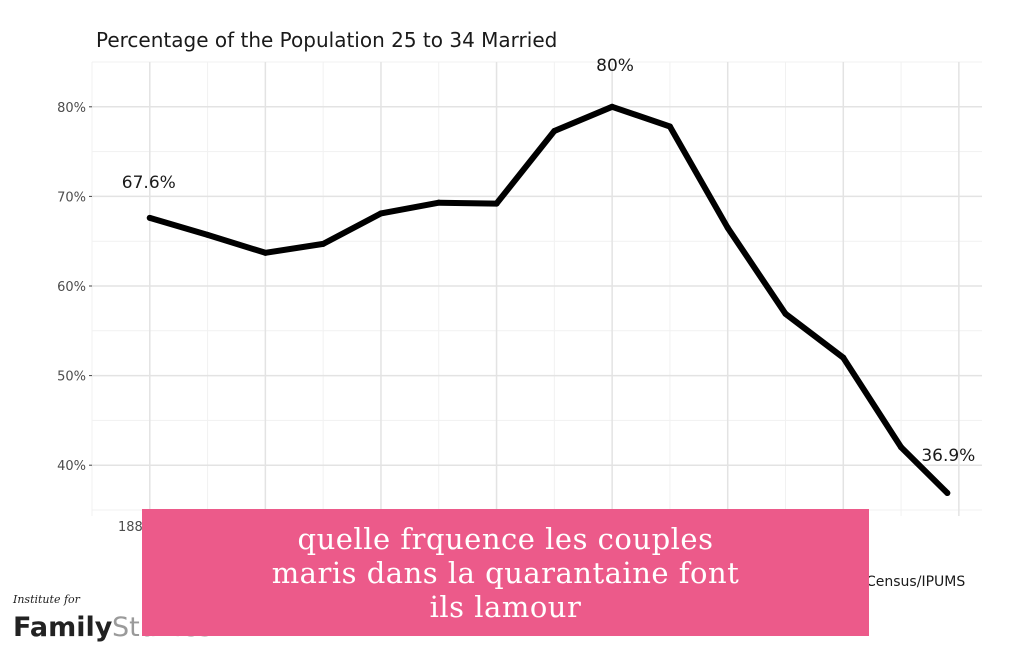 This screenshot has width=1011, height=647. Describe the element at coordinates (727, 227) in the screenshot. I see `data-point-1980` at that location.